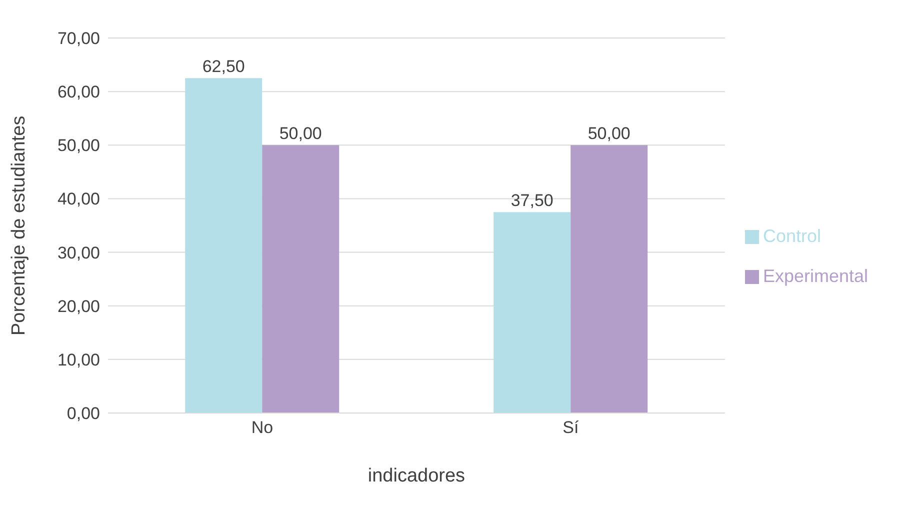  I want to click on y-tick-label: 30,00, so click(78, 252).